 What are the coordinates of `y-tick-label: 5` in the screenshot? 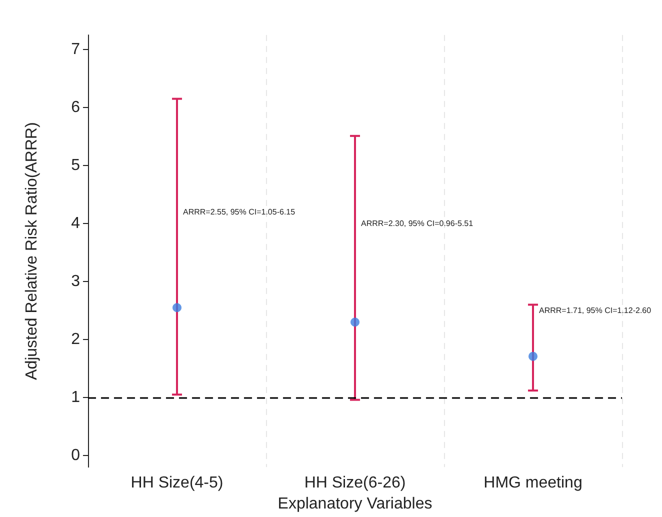 It's located at (75, 165).